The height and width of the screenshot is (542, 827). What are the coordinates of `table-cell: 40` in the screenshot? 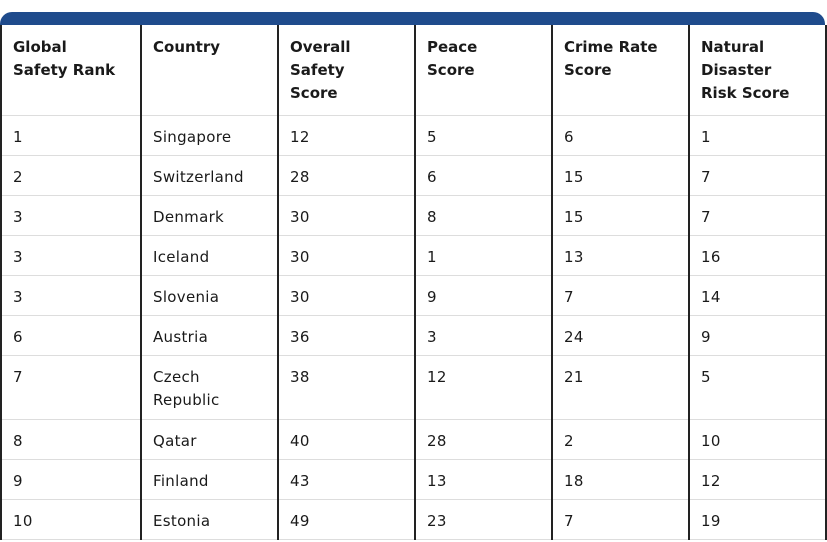 It's located at (346, 439).